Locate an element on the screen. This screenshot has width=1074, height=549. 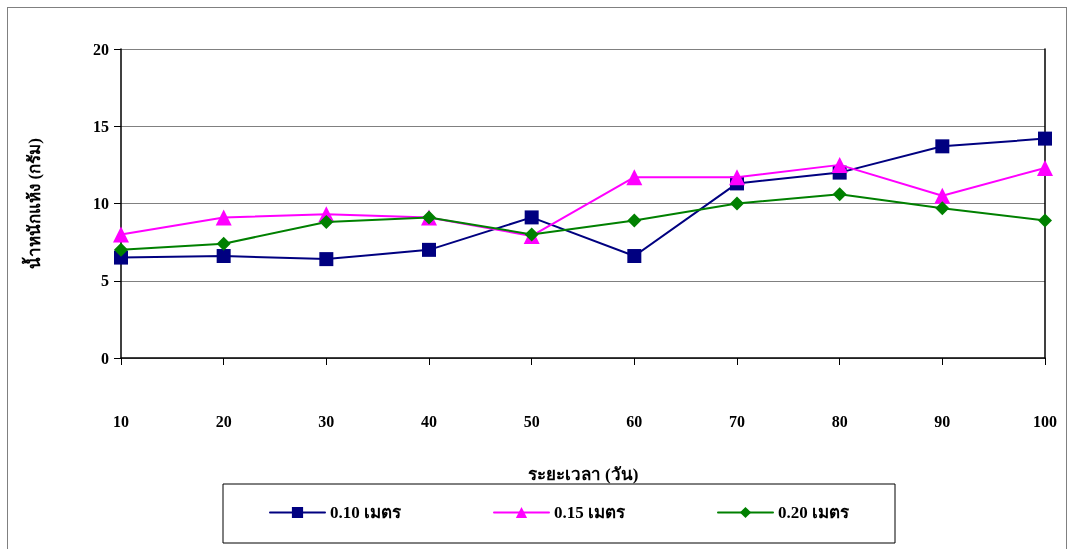
legend-label: 0.10 เมตร is located at coordinates (366, 512).